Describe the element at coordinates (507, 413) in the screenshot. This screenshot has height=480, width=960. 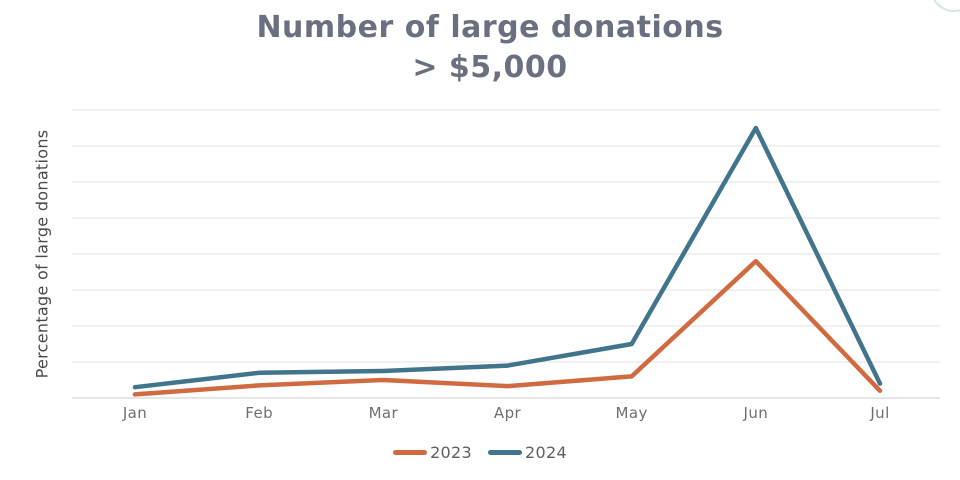
I see `x-axis-label-apr: Apr` at that location.